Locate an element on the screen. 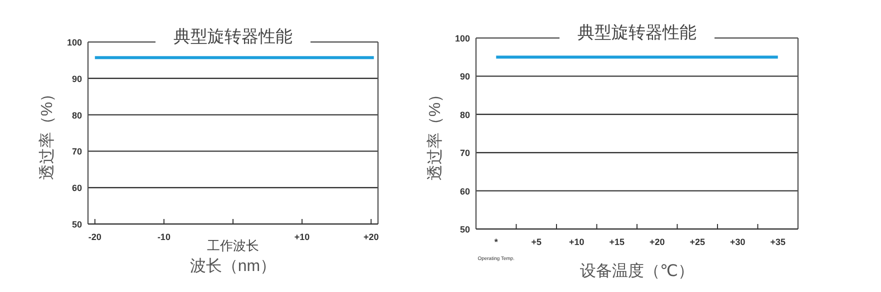  x-axis-title: 设备温度（℃） is located at coordinates (637, 271).